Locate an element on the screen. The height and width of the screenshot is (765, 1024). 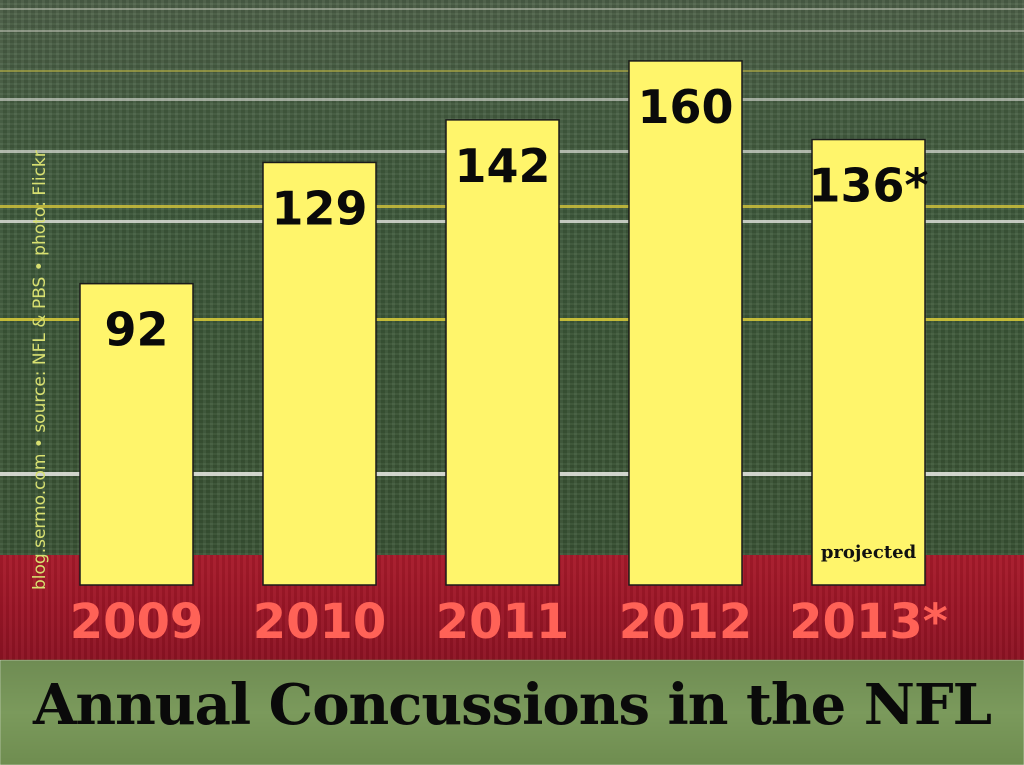
bar-value-label: 142 is located at coordinates (502, 166).